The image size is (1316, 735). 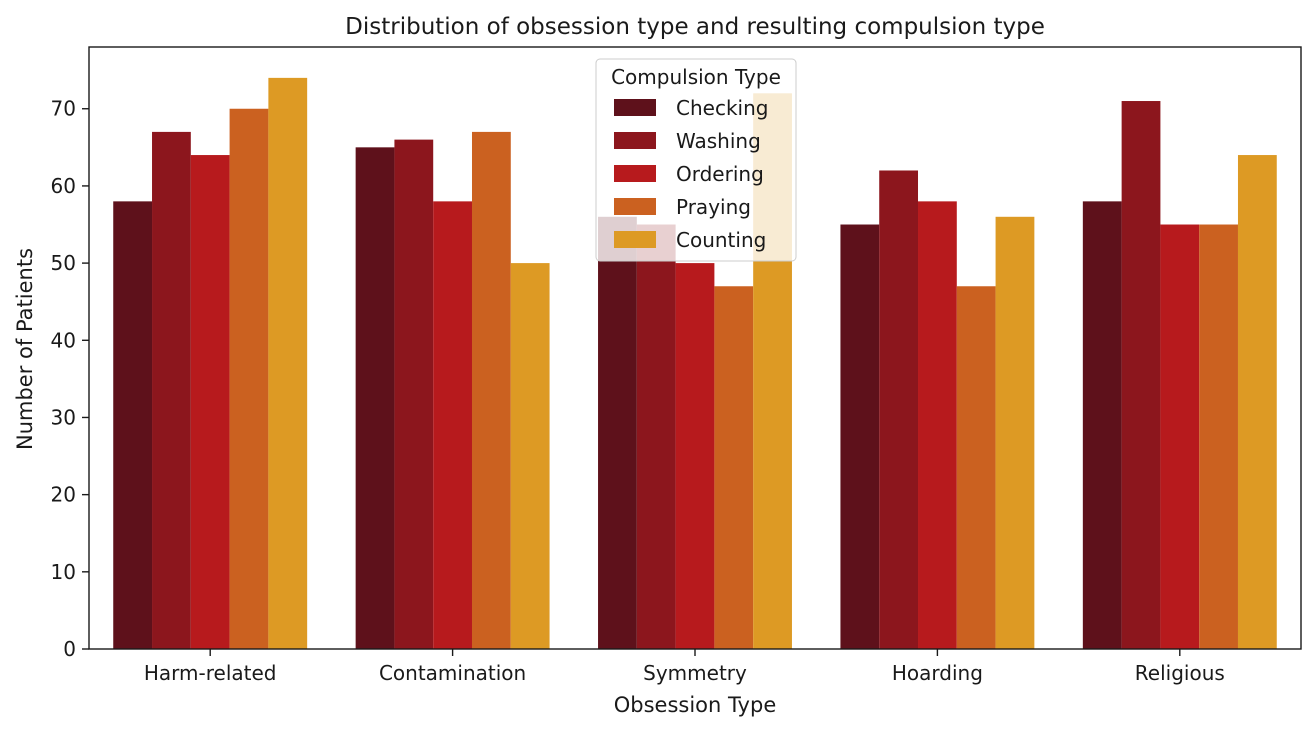 I want to click on bar-ordering-contamination, so click(x=452, y=425).